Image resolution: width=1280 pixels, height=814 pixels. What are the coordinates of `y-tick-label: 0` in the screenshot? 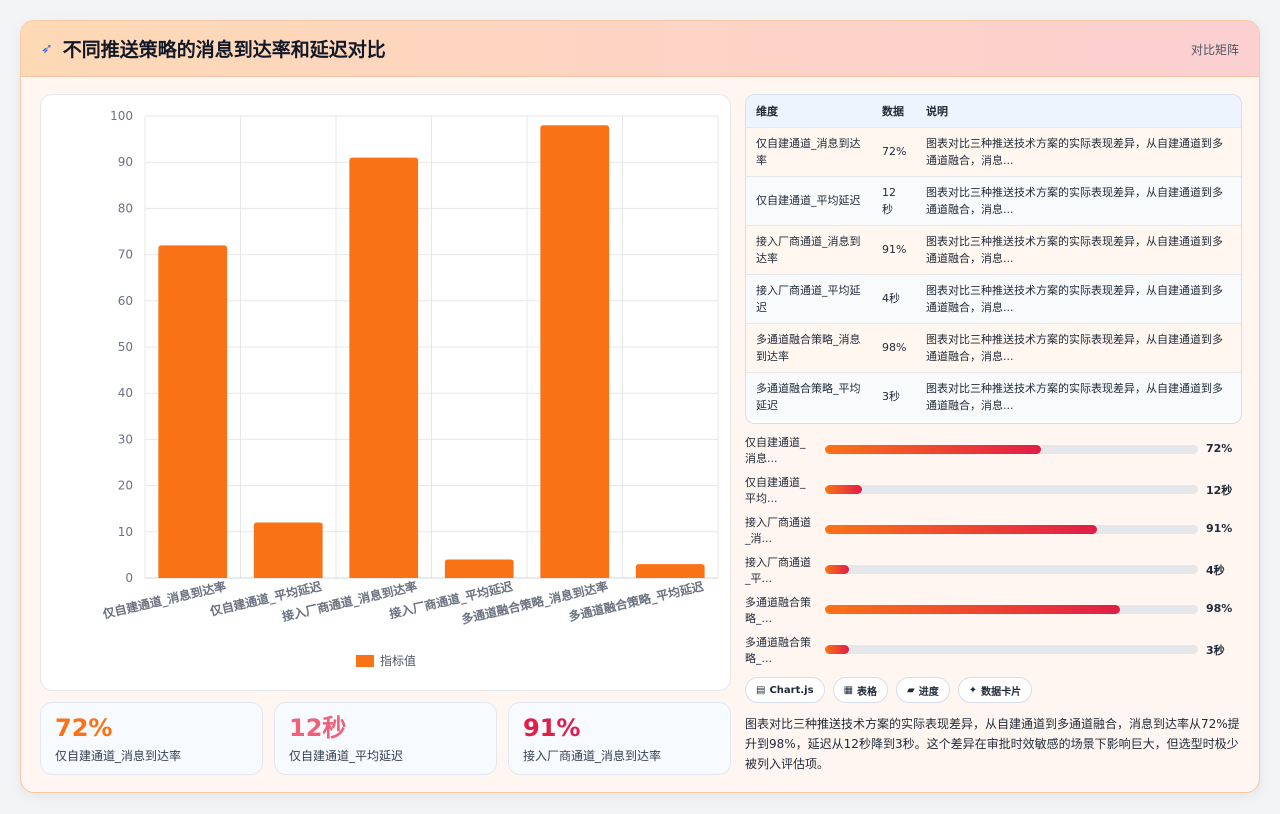 It's located at (129, 578).